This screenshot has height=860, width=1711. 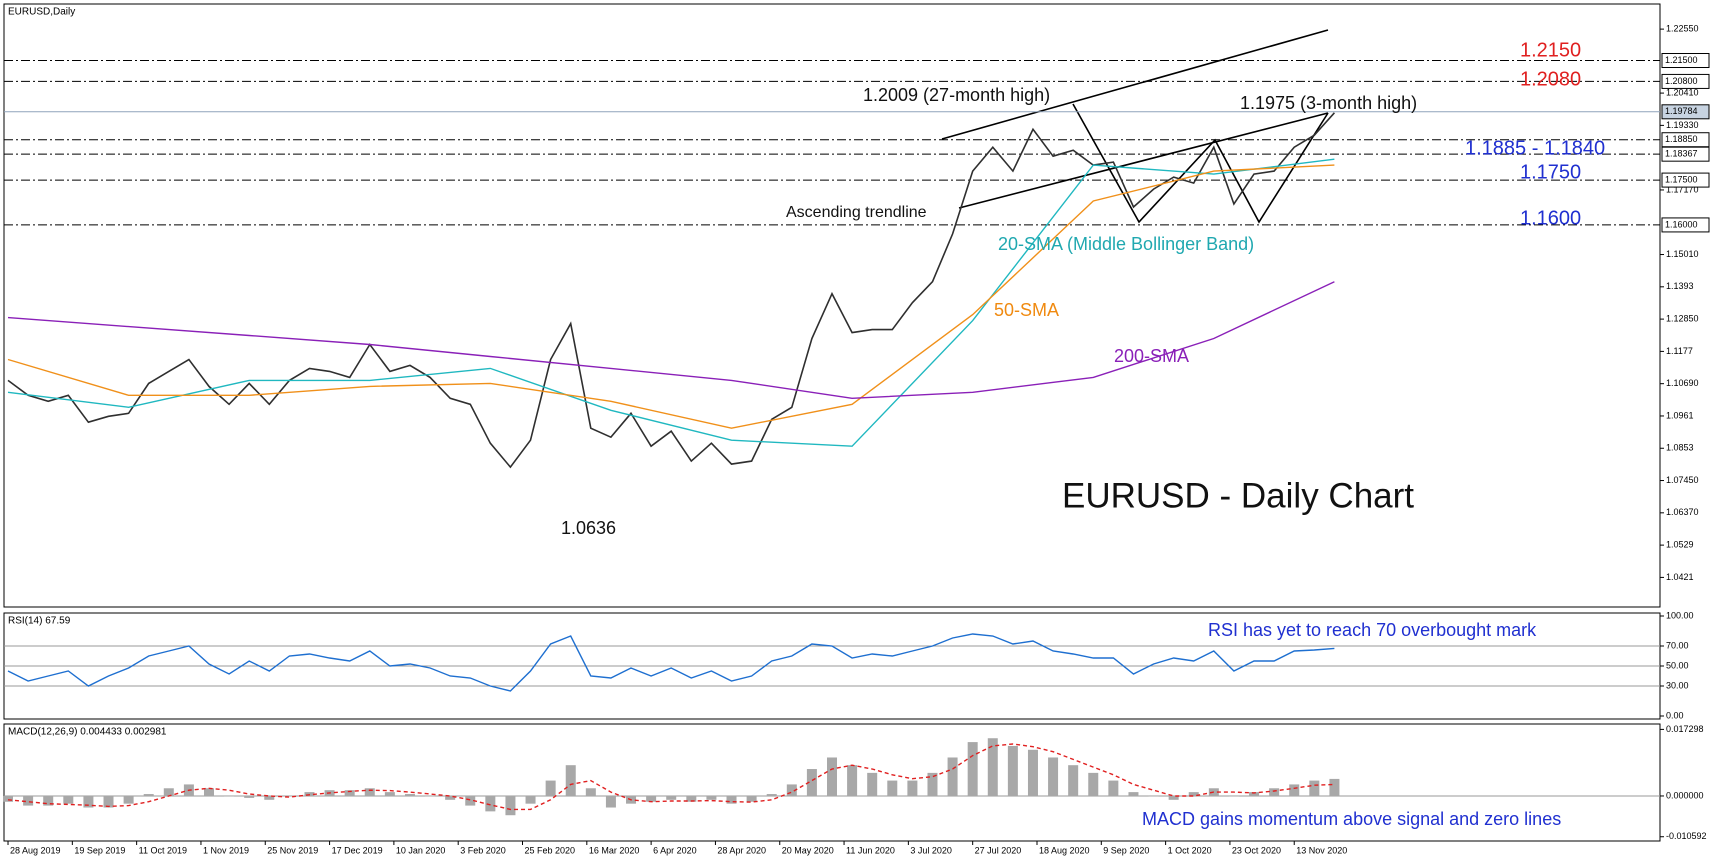 What do you see at coordinates (1679, 351) in the screenshot?
I see `y-tick-label: 1.1177` at bounding box center [1679, 351].